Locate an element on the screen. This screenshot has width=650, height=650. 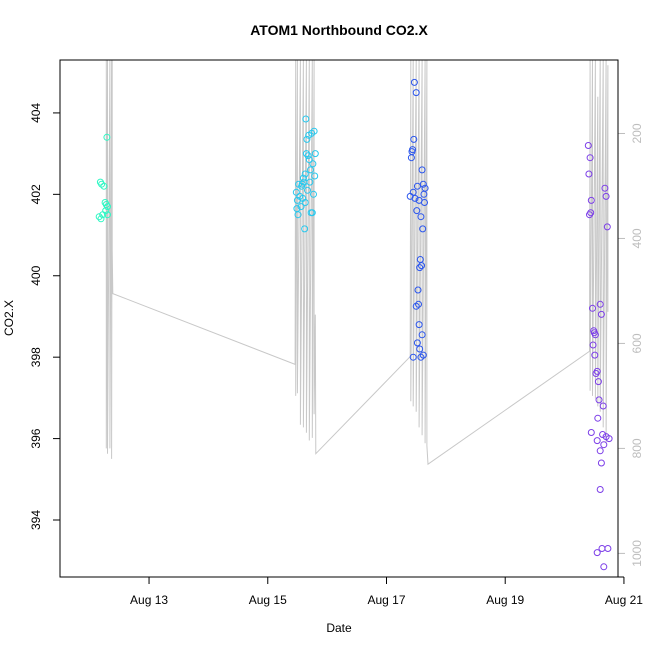
x-tick-label: Aug 15 is located at coordinates (268, 600).